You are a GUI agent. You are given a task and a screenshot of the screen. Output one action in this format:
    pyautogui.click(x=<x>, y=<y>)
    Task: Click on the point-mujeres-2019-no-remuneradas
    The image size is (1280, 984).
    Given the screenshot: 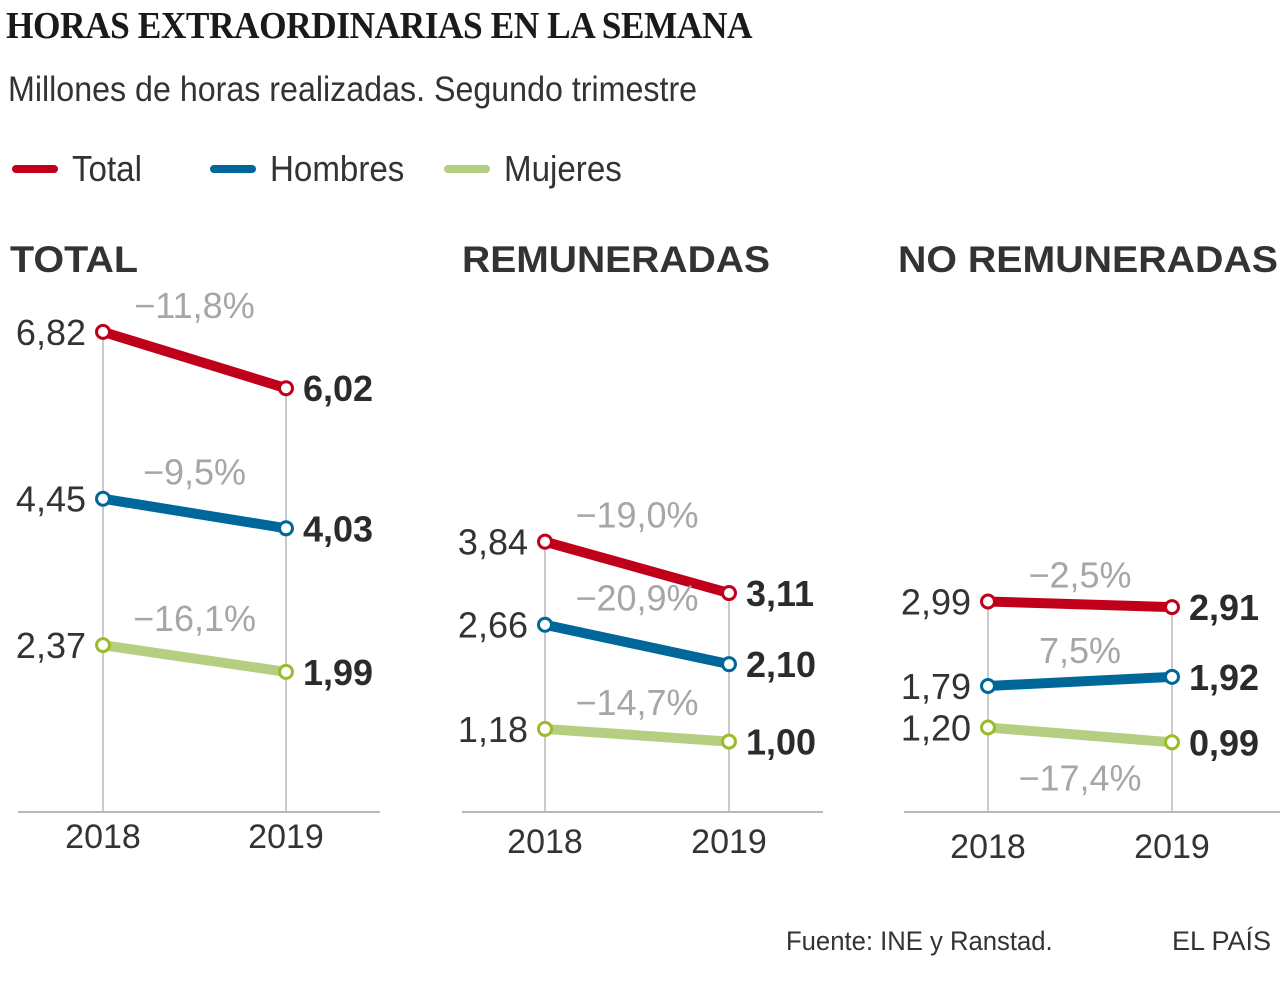 What is the action you would take?
    pyautogui.click(x=1172, y=742)
    